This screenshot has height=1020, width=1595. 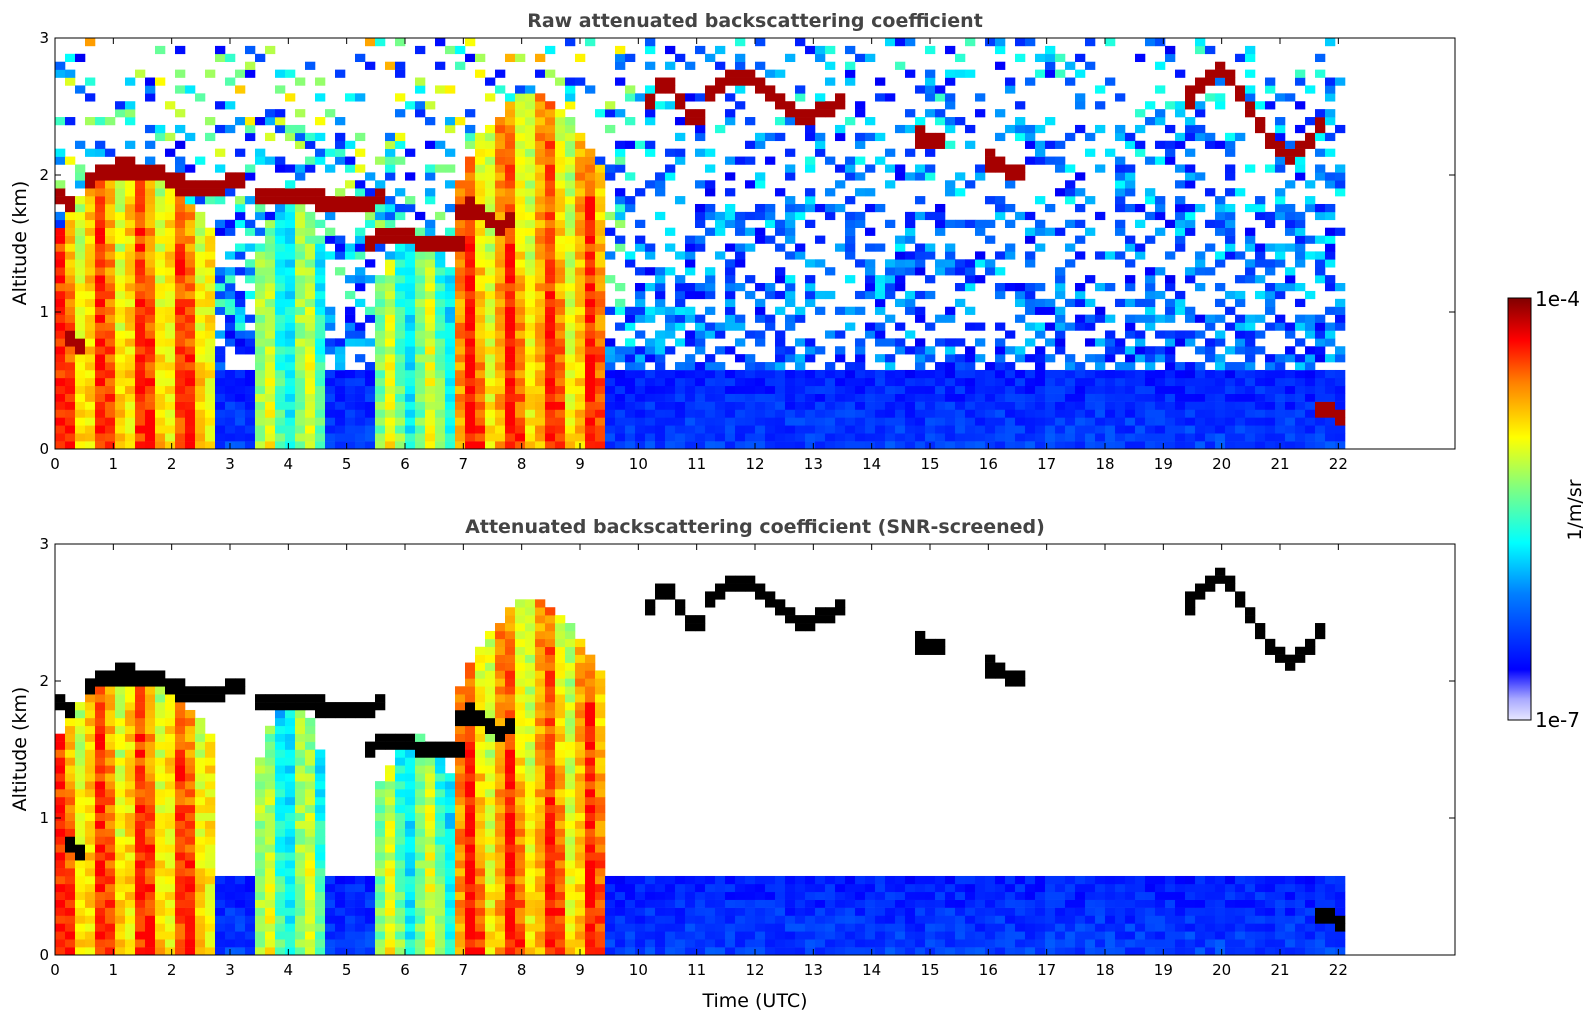 I want to click on x-tick-label: 19, so click(x=1163, y=464).